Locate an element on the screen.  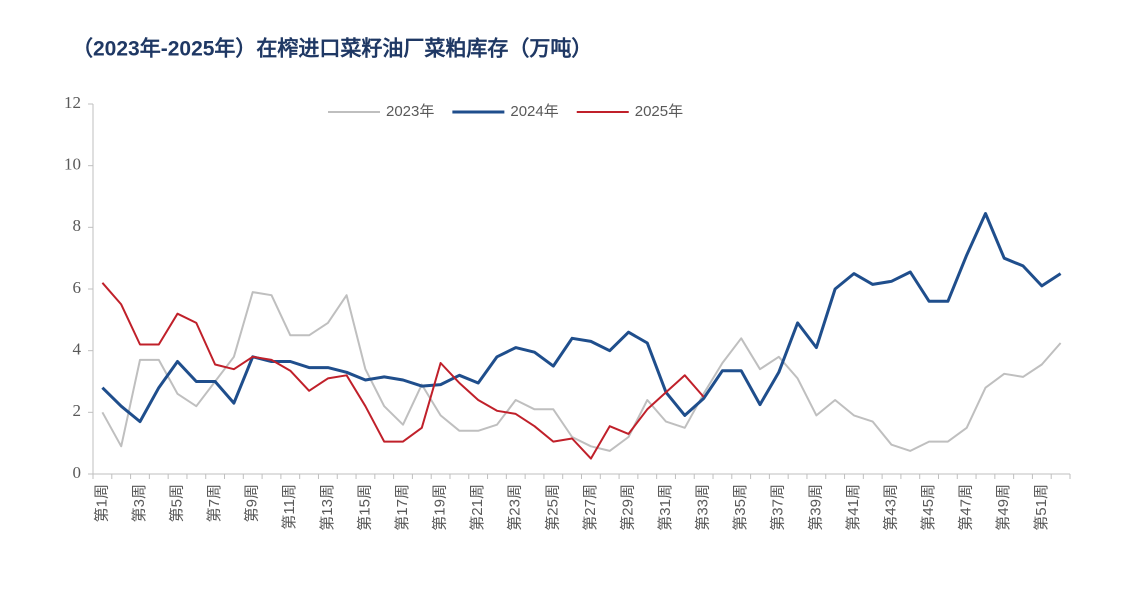
y-tick-label: 6 is located at coordinates (77, 287).